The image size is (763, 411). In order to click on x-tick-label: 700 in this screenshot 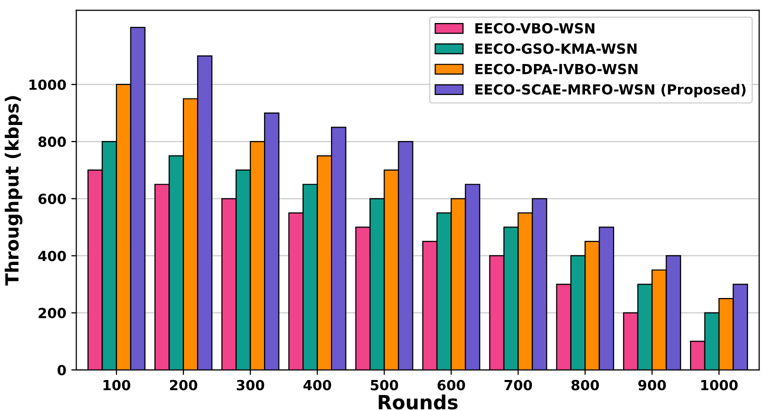, I will do `click(518, 385)`.